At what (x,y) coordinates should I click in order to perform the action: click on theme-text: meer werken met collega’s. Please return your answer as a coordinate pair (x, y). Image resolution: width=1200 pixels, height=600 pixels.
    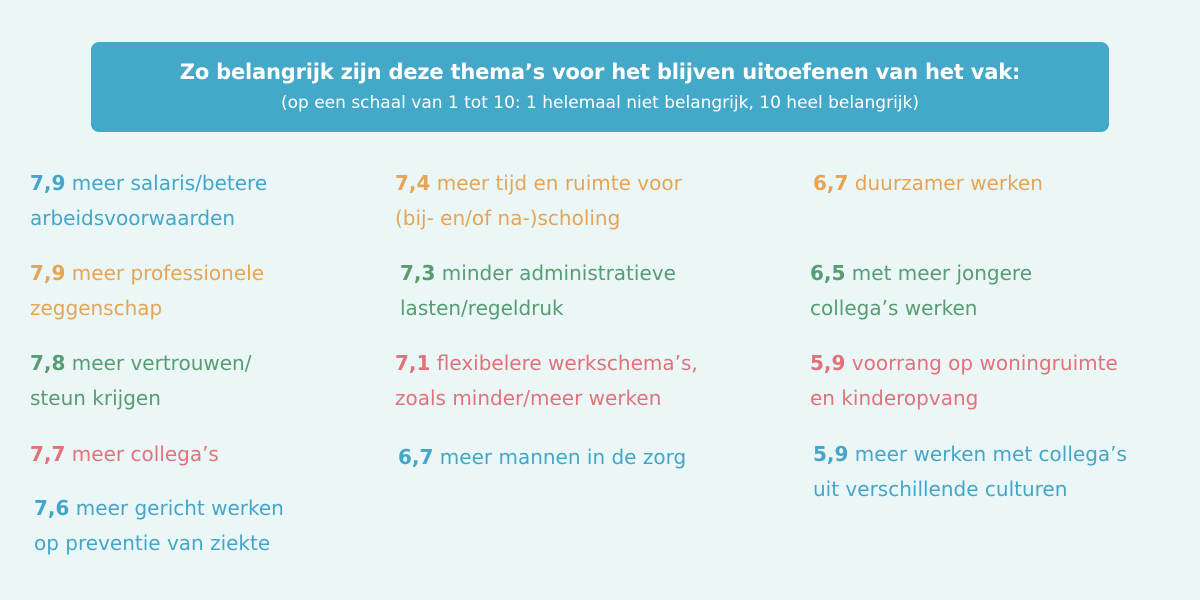
    Looking at the image, I should click on (990, 454).